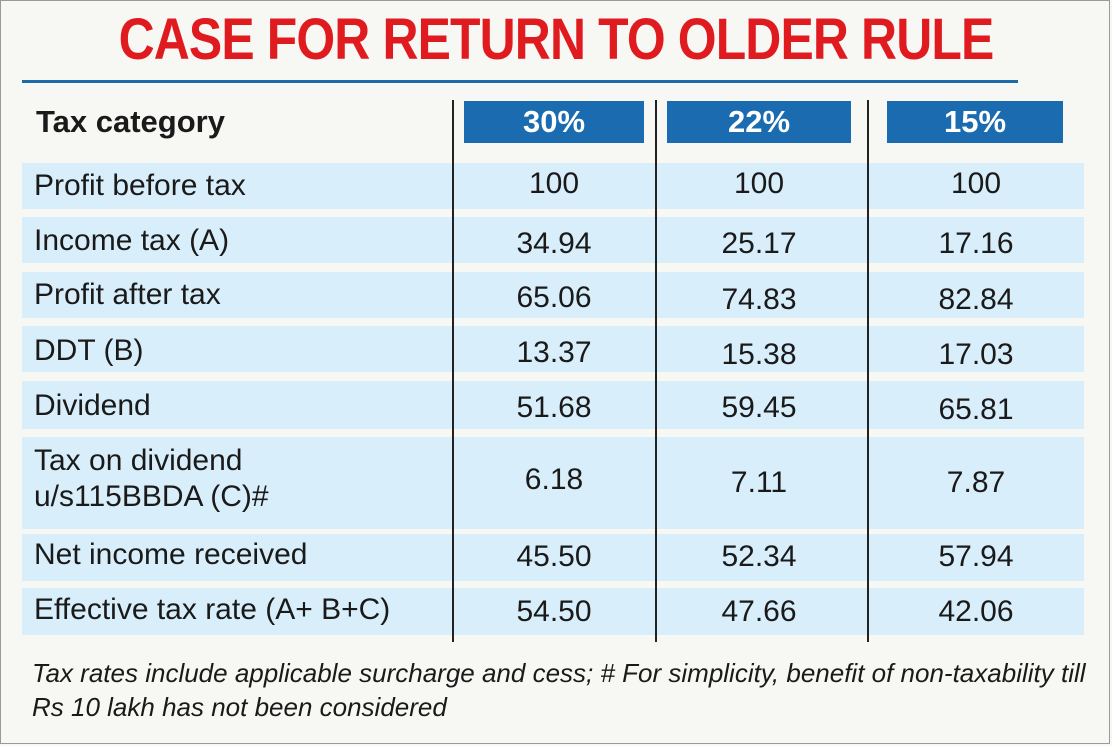 This screenshot has width=1112, height=746. I want to click on row-label: Dividend, so click(92, 405).